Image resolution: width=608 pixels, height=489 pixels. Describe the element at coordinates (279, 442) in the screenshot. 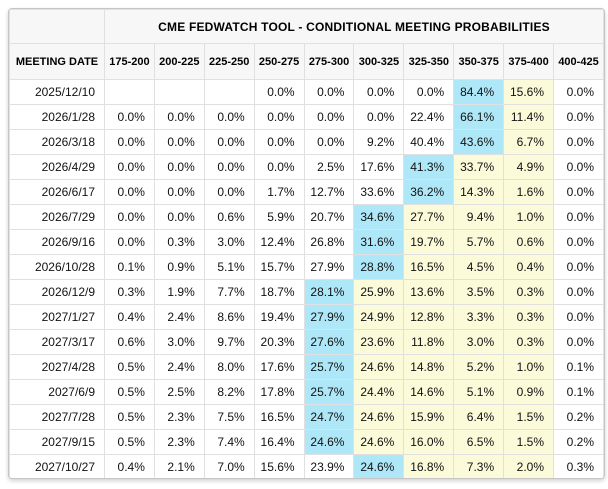

I see `probability-cell: 16.4%` at that location.